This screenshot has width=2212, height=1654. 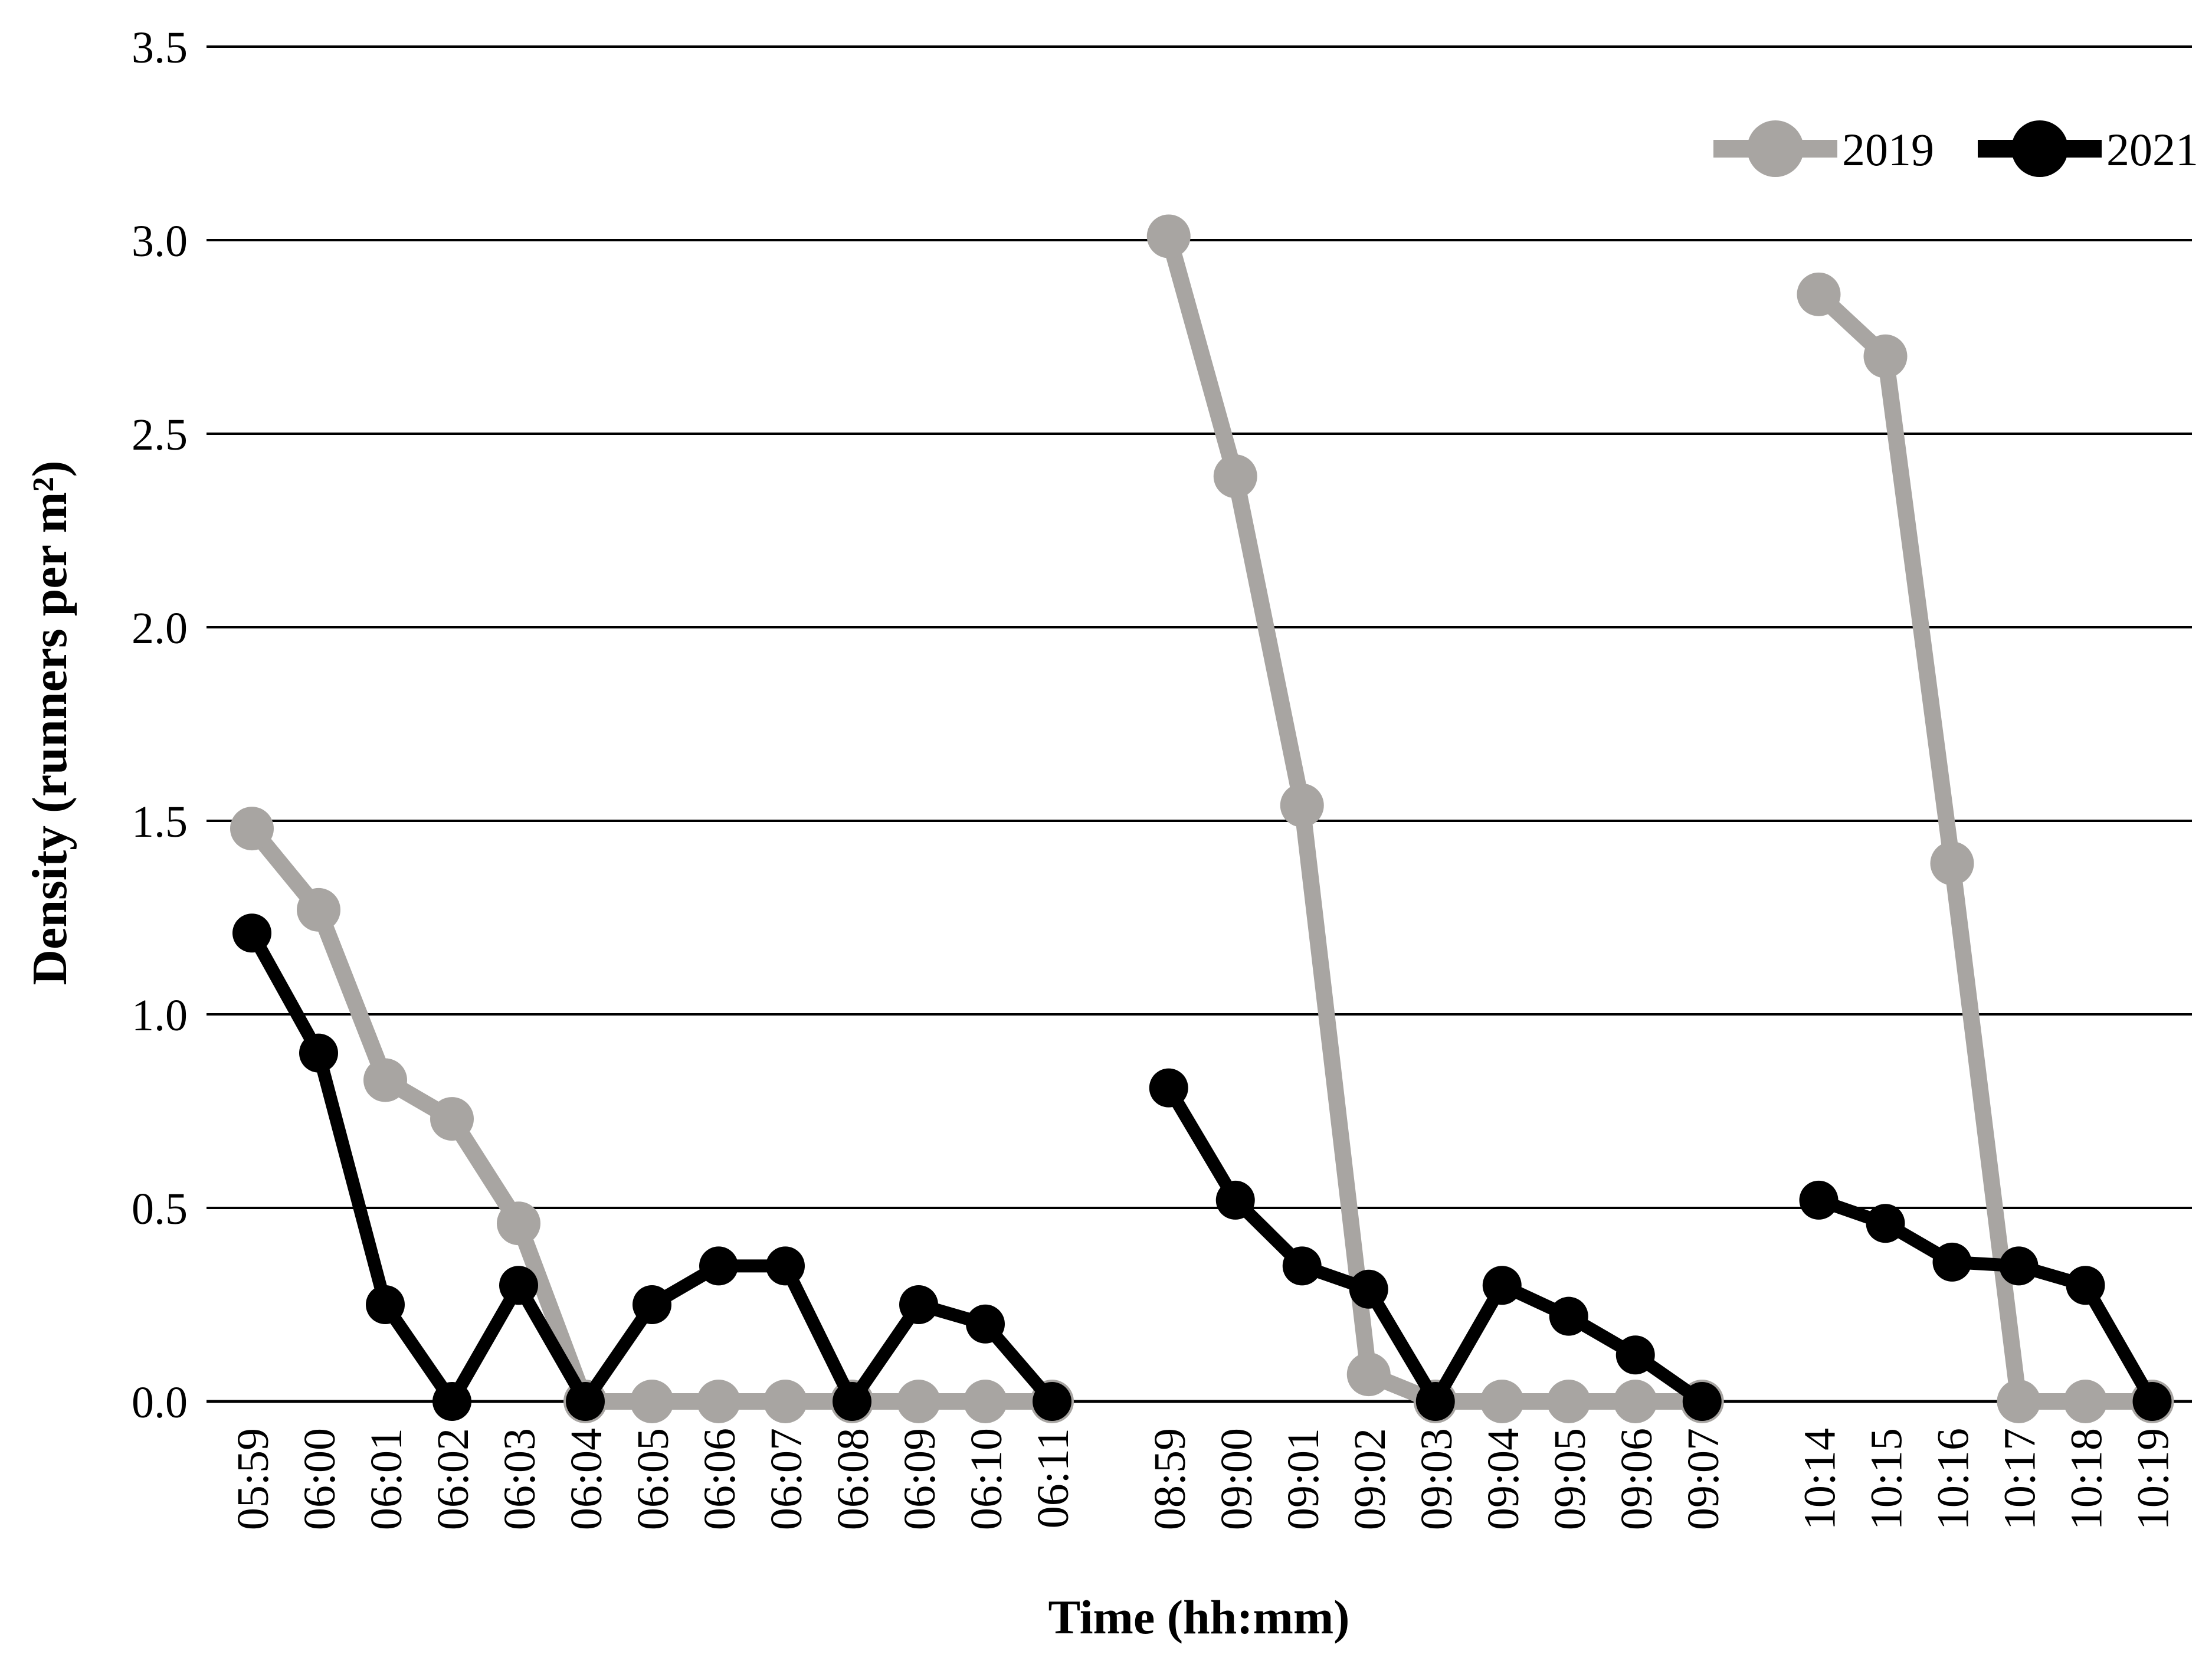 What do you see at coordinates (1170, 1479) in the screenshot?
I see `x-tick-label: 08:59` at bounding box center [1170, 1479].